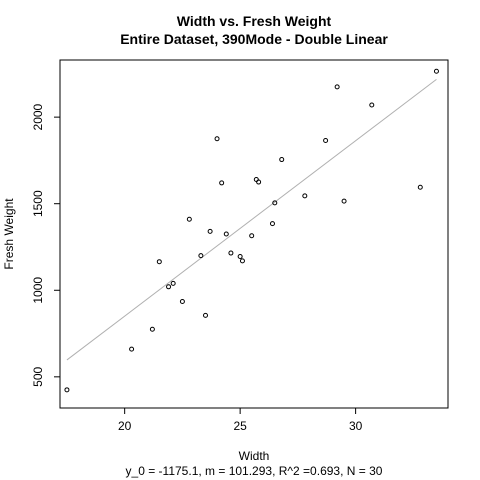  Describe the element at coordinates (9, 234) in the screenshot. I see `y-axis-label: Fresh Weight` at that location.